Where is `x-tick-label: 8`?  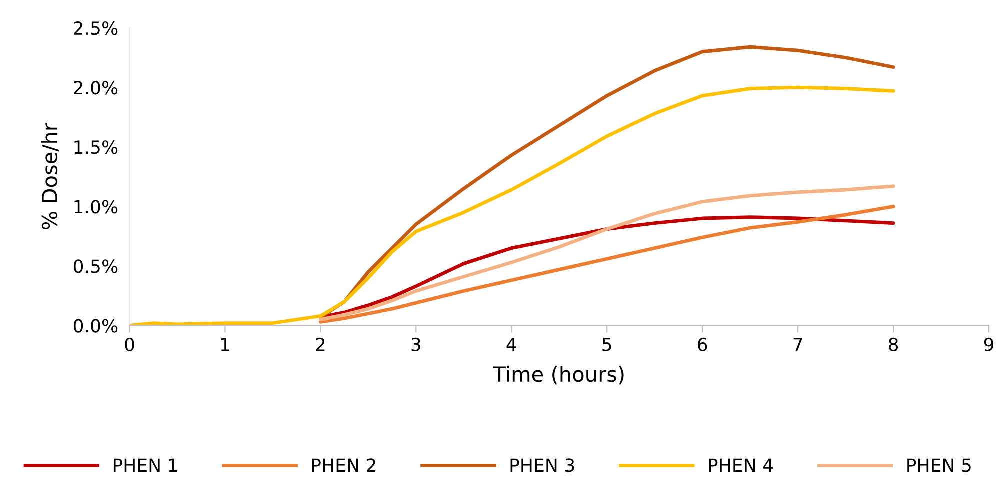
x-tick-label: 8 is located at coordinates (893, 345).